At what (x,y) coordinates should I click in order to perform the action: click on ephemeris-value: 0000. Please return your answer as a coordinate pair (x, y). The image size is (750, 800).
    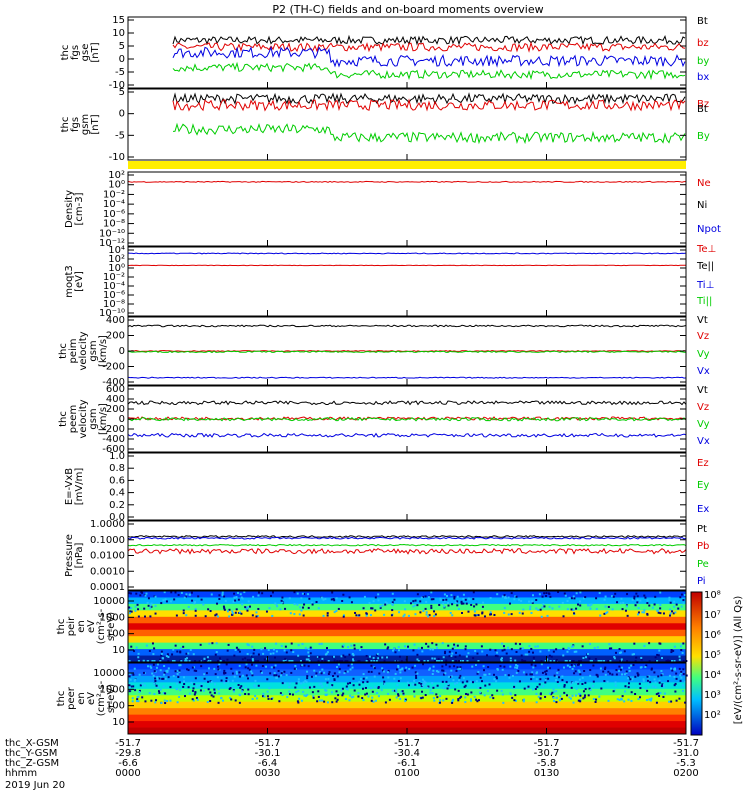
    Looking at the image, I should click on (127, 773).